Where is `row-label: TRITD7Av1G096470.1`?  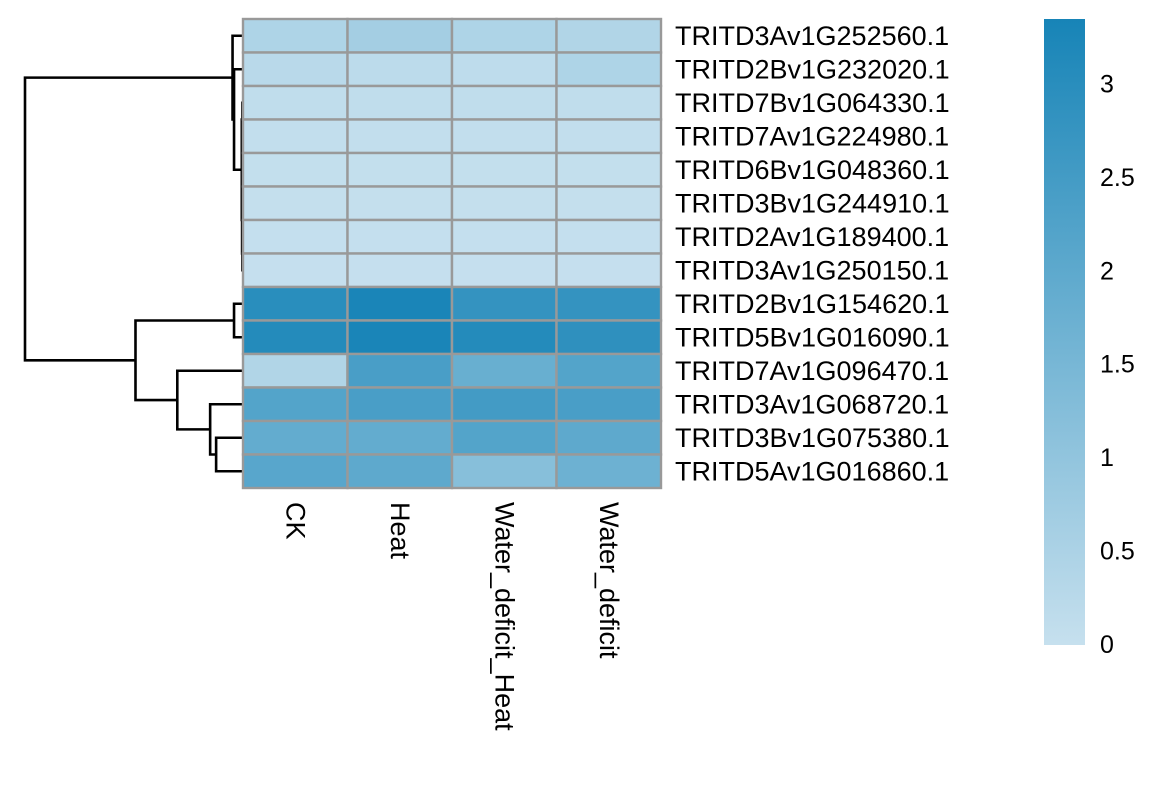 row-label: TRITD7Av1G096470.1 is located at coordinates (812, 371).